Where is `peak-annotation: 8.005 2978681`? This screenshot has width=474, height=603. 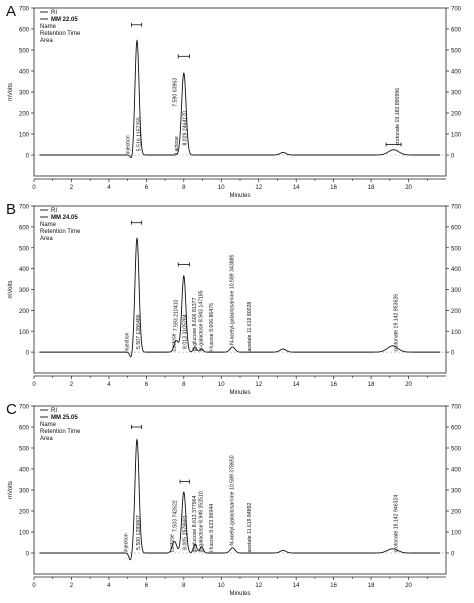 peak-annotation: 8.005 2978681 is located at coordinates (186, 532).